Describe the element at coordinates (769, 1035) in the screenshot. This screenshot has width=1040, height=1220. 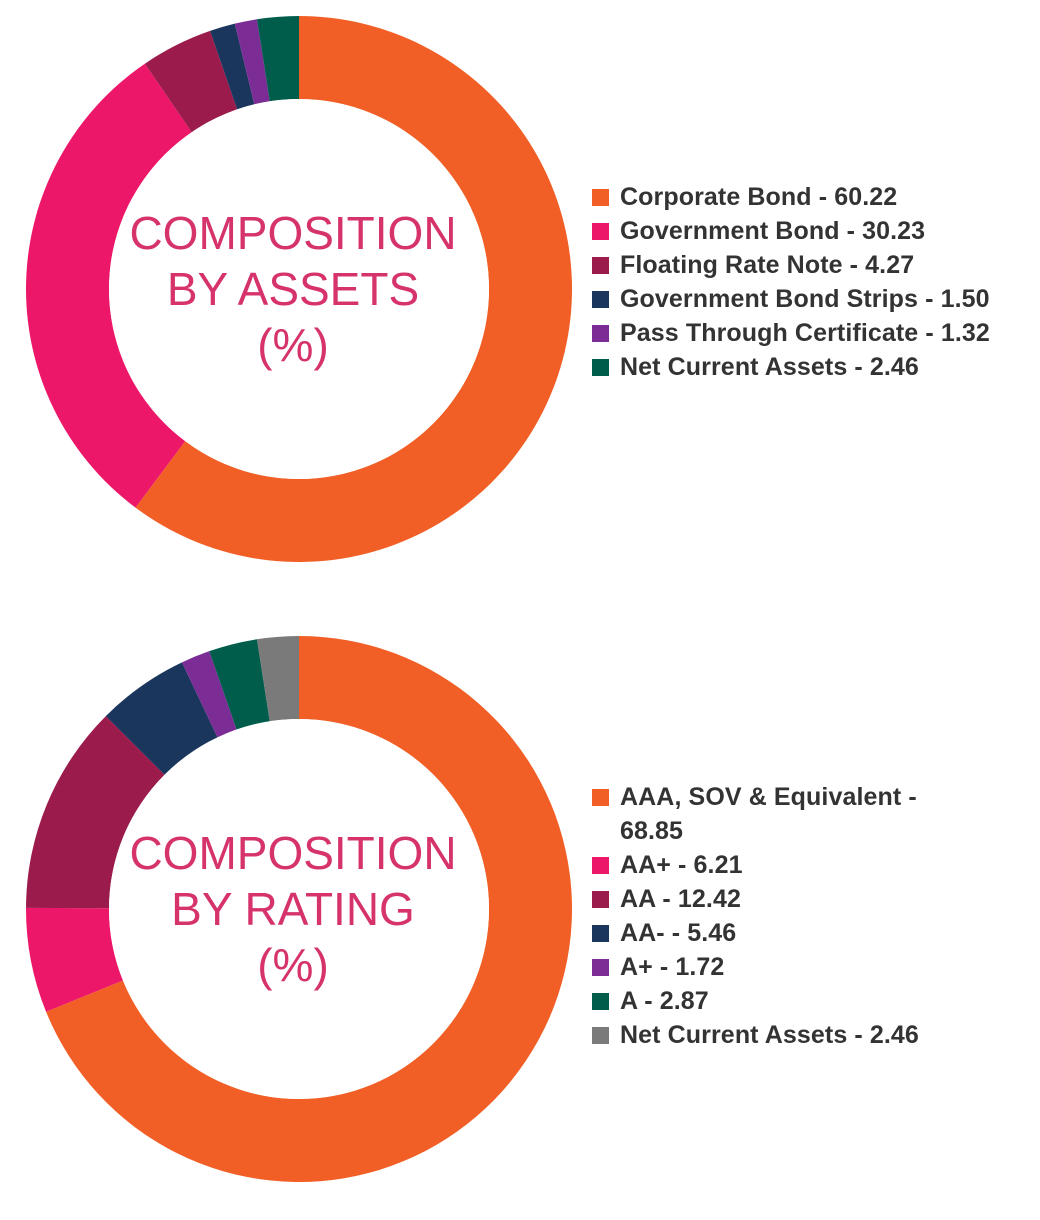
I see `rating-legend-label-net-current-assets: Net Current Assets - 2.46` at that location.